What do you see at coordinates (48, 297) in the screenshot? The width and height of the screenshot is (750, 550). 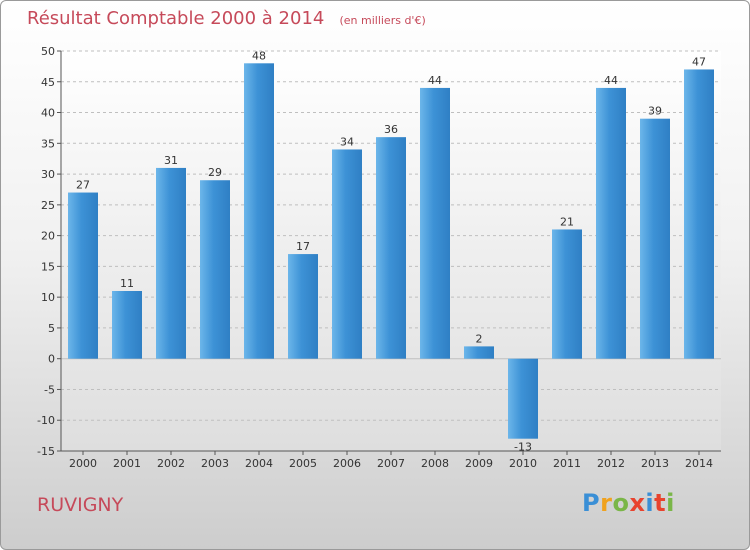 I see `y-tick-label: 10` at bounding box center [48, 297].